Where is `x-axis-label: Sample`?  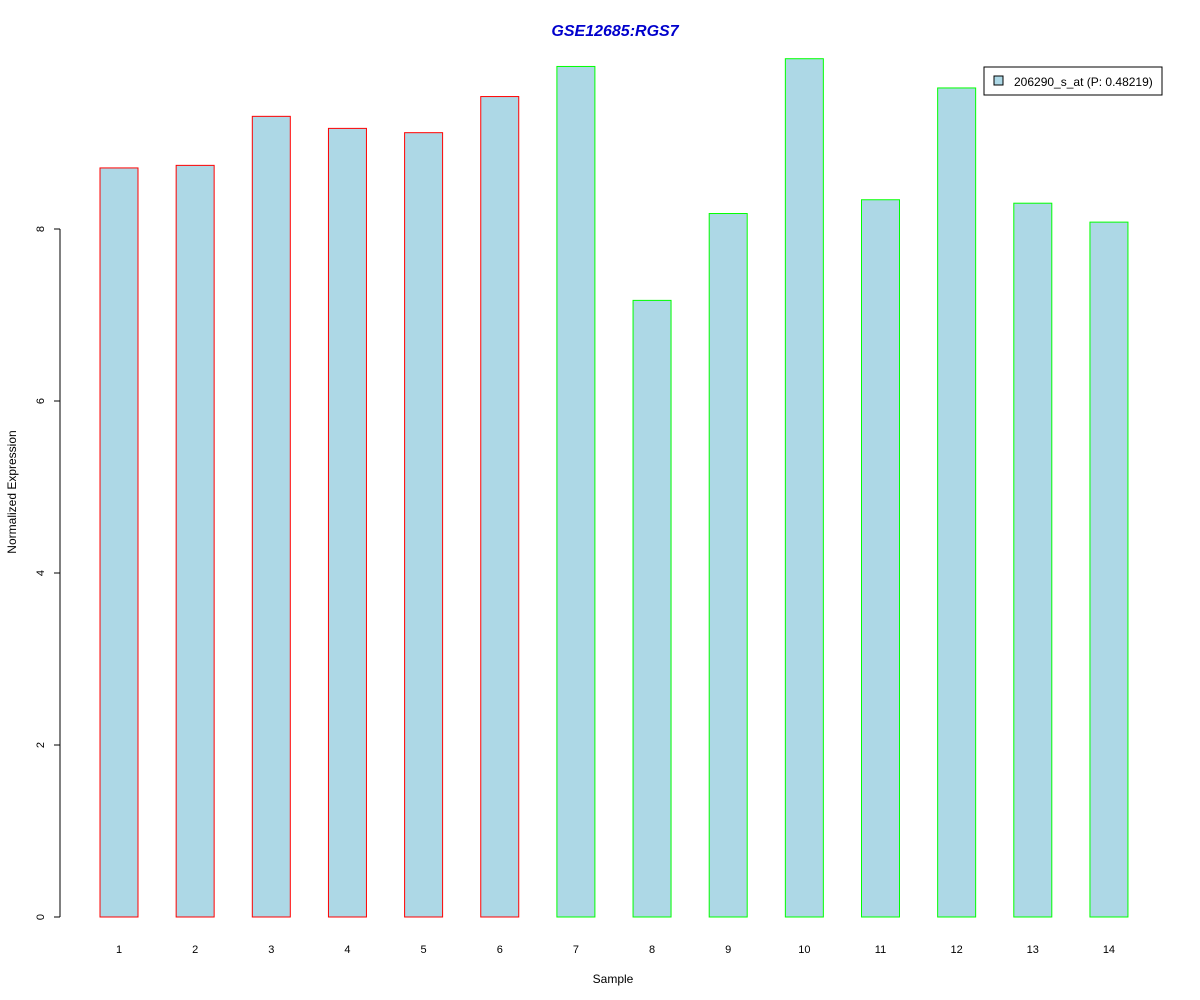
x-axis-label: Sample is located at coordinates (613, 979).